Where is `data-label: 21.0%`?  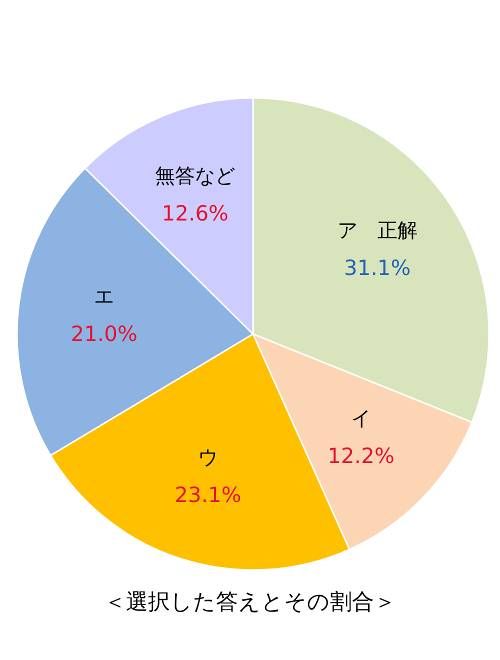
data-label: 21.0% is located at coordinates (104, 334).